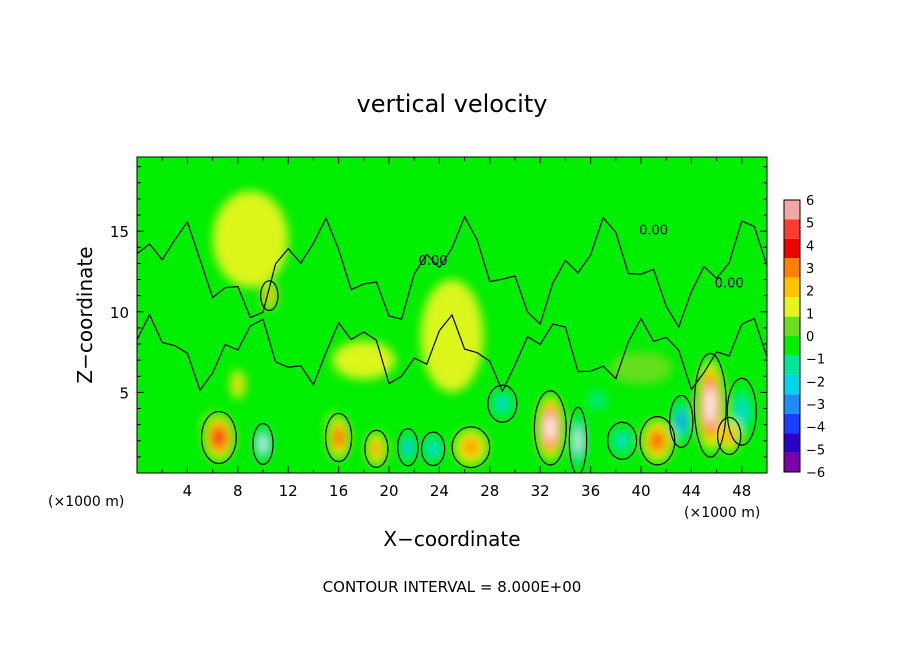 The image size is (904, 654). What do you see at coordinates (439, 491) in the screenshot?
I see `x-tick-label: 24` at bounding box center [439, 491].